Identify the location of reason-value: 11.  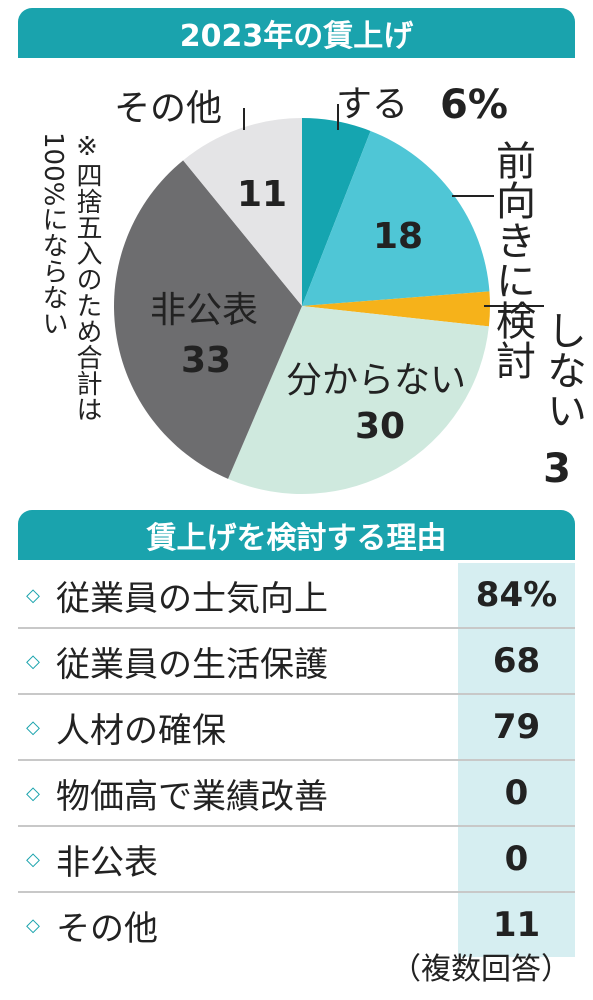
(516, 925).